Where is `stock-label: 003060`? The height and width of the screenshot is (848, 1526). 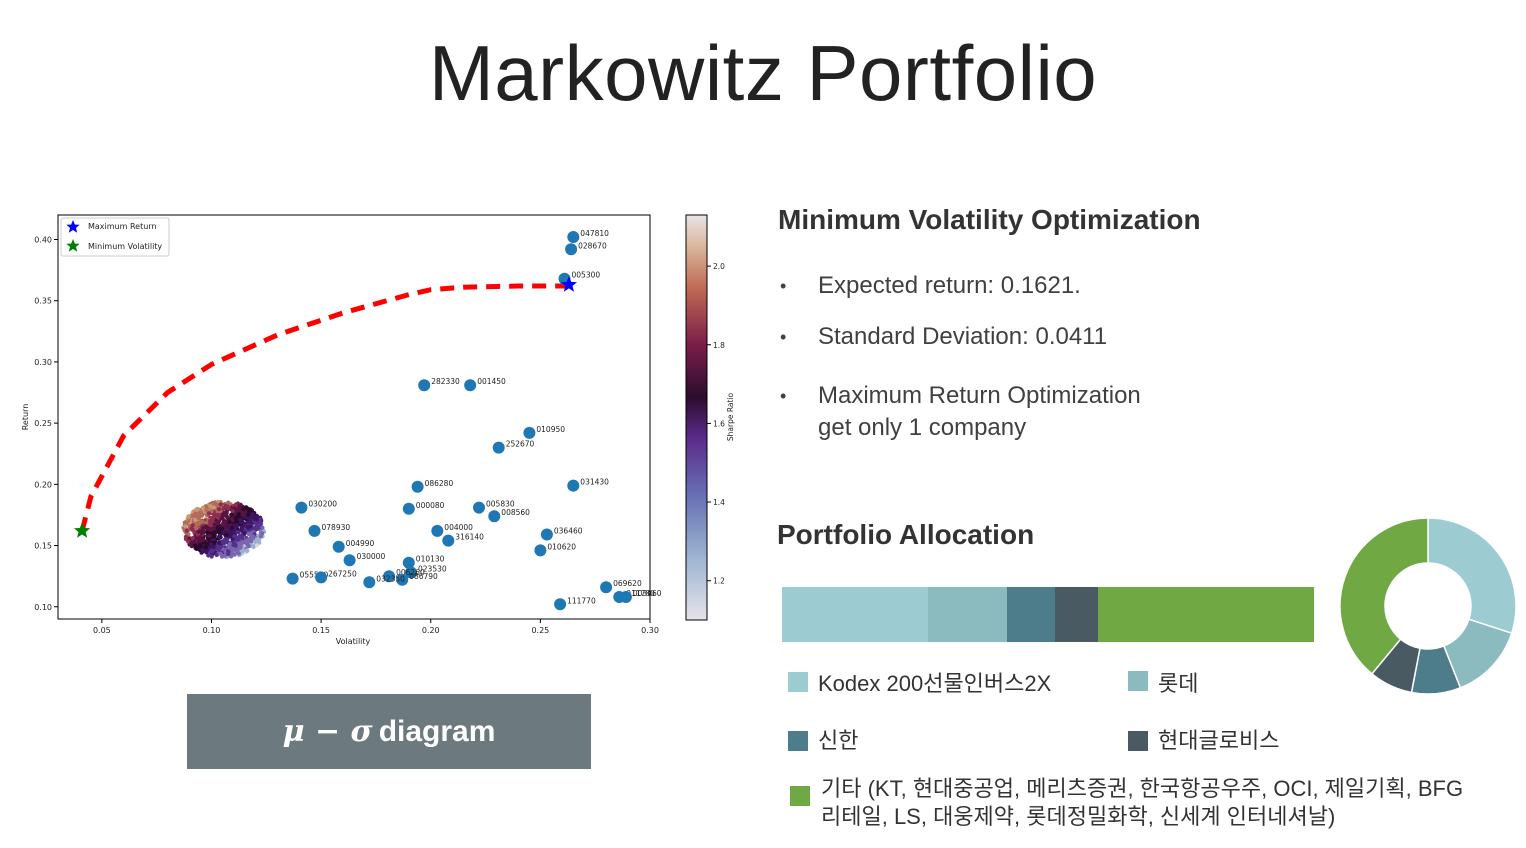
stock-label: 003060 is located at coordinates (647, 593).